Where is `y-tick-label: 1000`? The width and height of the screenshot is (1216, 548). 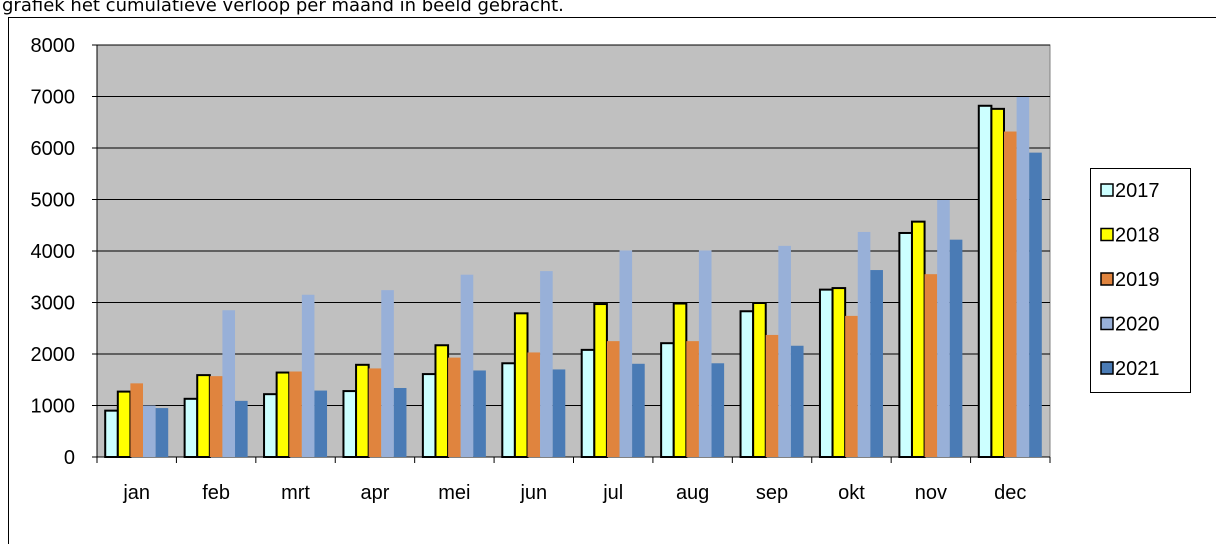 y-tick-label: 1000 is located at coordinates (53, 407).